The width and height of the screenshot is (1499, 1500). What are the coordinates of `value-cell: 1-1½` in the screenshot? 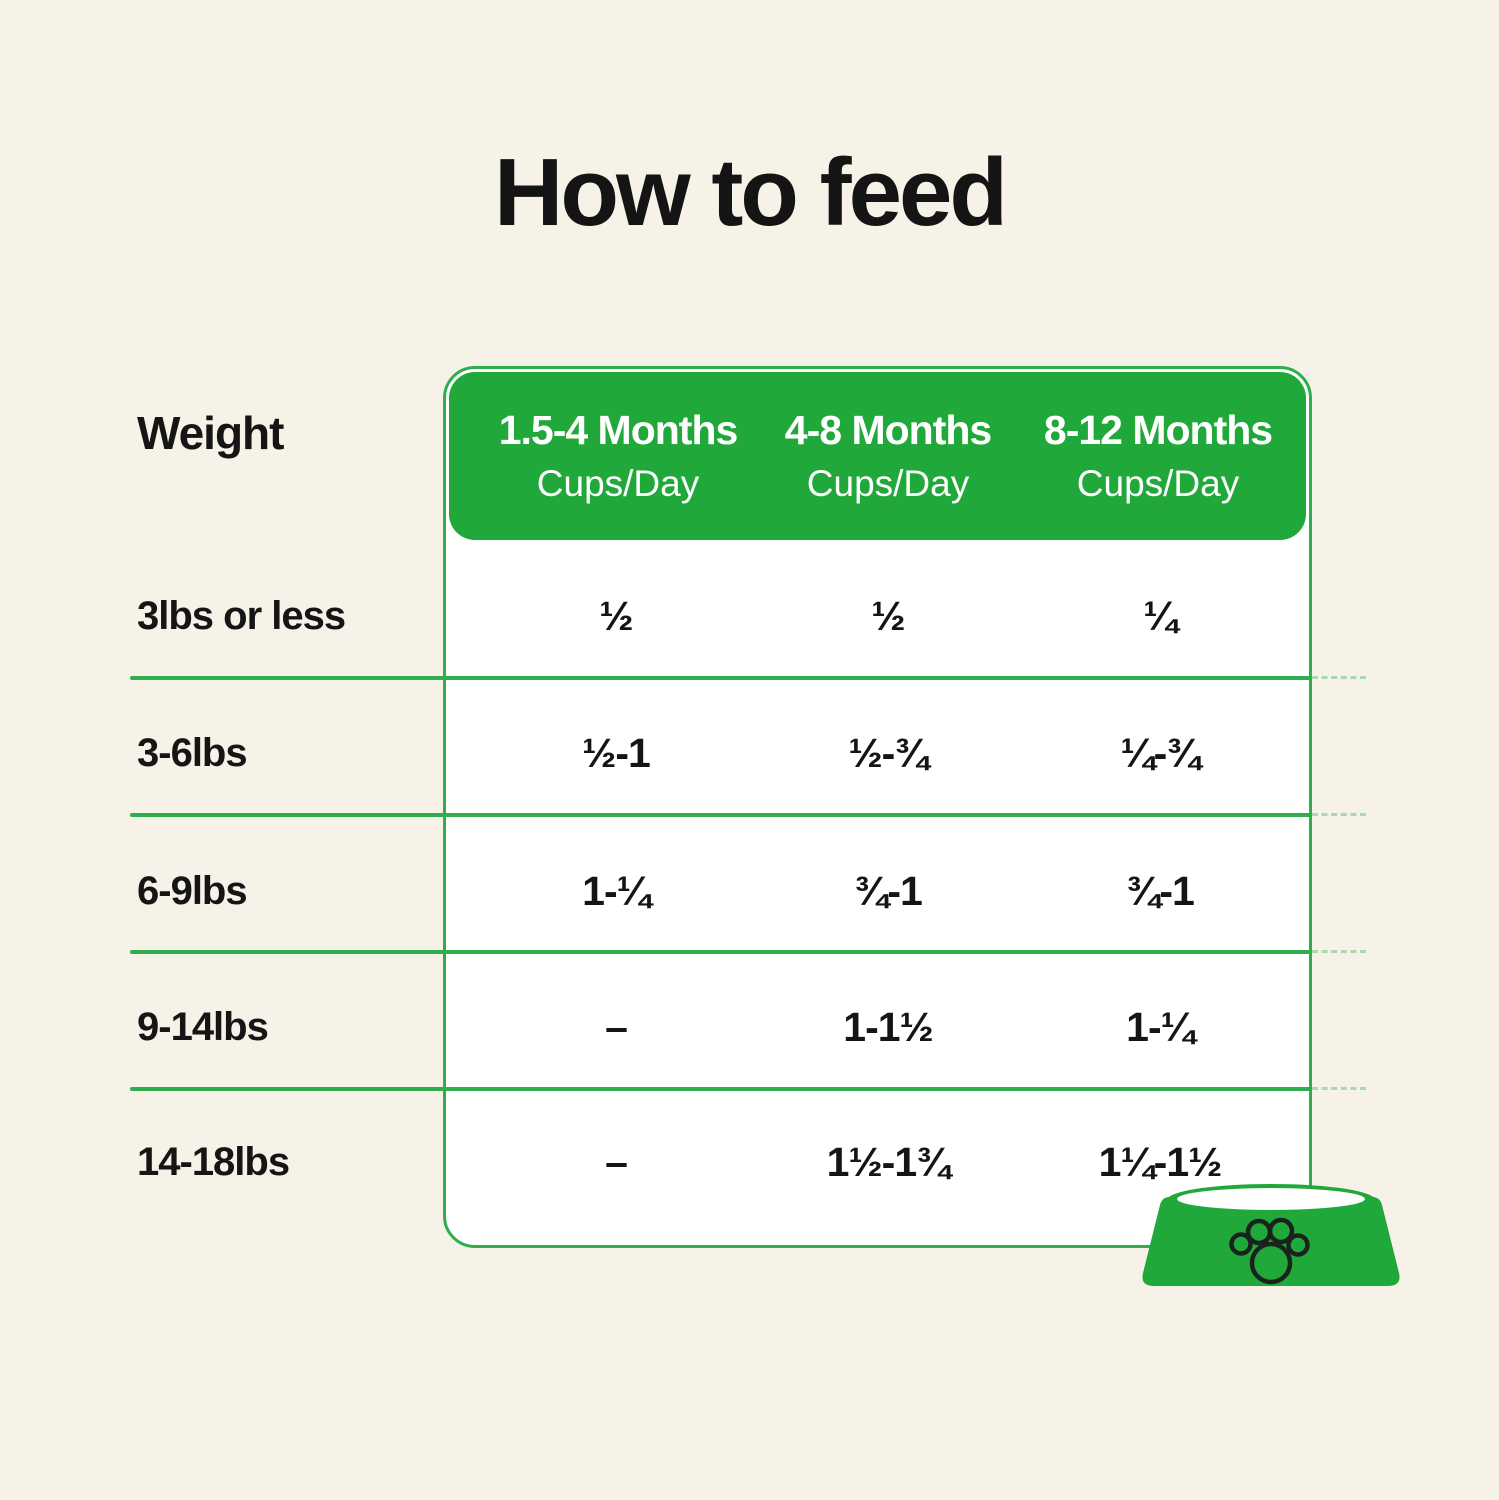 It's located at (888, 1027).